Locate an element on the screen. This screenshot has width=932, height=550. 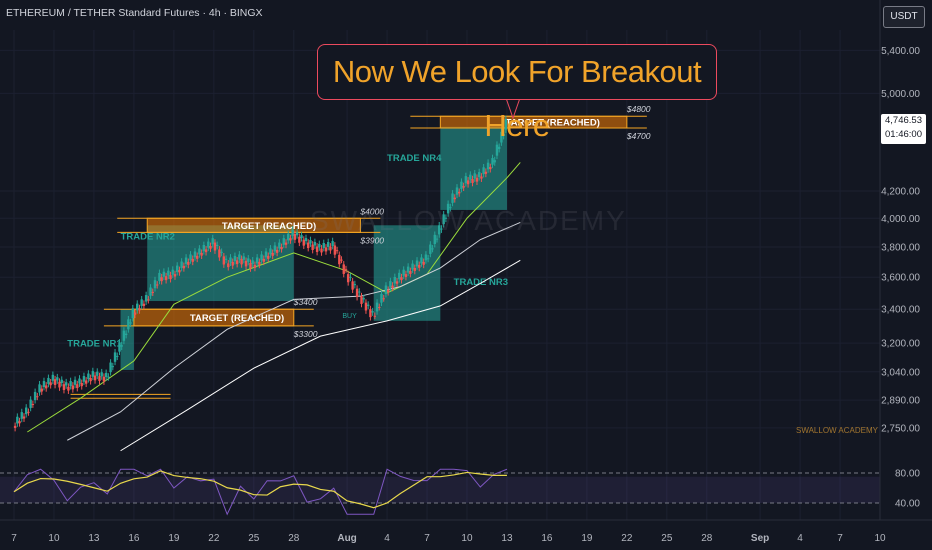
rsi-tick-label: 80.00 is located at coordinates (907, 474).